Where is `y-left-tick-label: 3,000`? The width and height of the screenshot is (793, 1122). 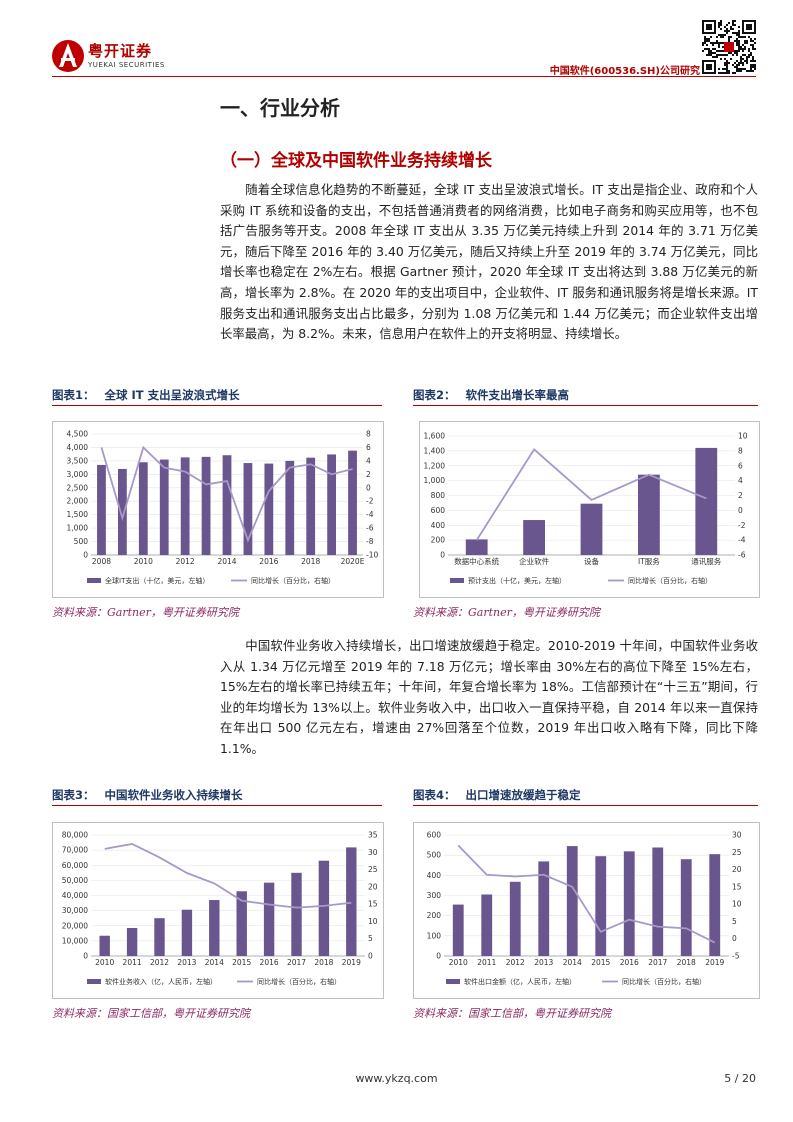 y-left-tick-label: 3,000 is located at coordinates (78, 474).